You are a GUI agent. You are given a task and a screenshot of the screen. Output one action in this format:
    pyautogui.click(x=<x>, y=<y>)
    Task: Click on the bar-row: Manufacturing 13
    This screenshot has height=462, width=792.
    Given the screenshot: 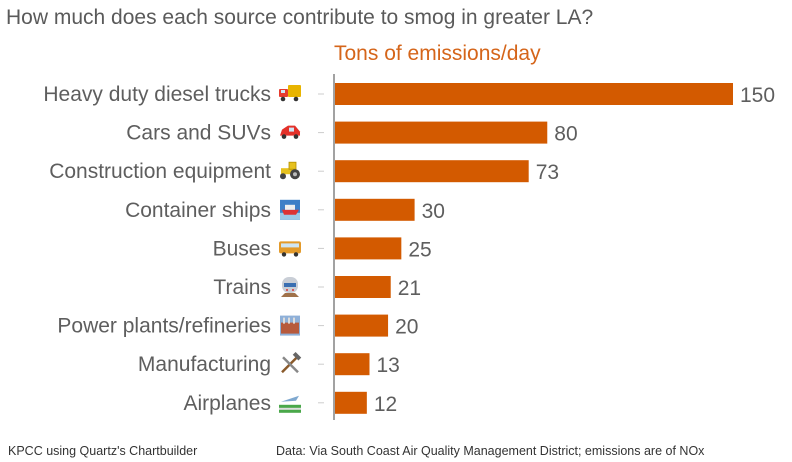 What is the action you would take?
    pyautogui.click(x=269, y=364)
    